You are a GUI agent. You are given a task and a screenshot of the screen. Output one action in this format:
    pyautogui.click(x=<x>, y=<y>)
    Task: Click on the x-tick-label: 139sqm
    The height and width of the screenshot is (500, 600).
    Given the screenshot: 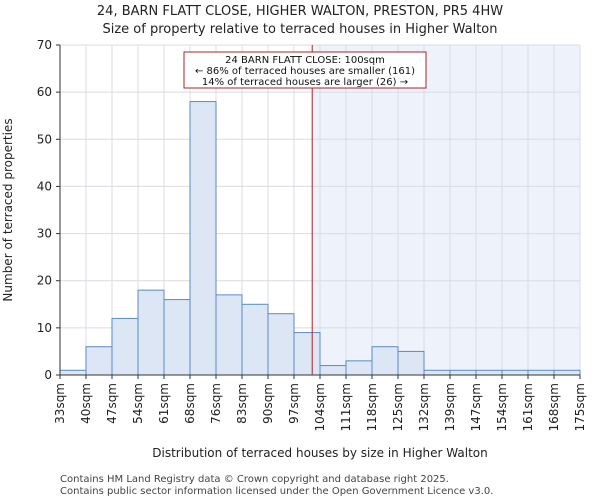 What is the action you would take?
    pyautogui.click(x=450, y=407)
    